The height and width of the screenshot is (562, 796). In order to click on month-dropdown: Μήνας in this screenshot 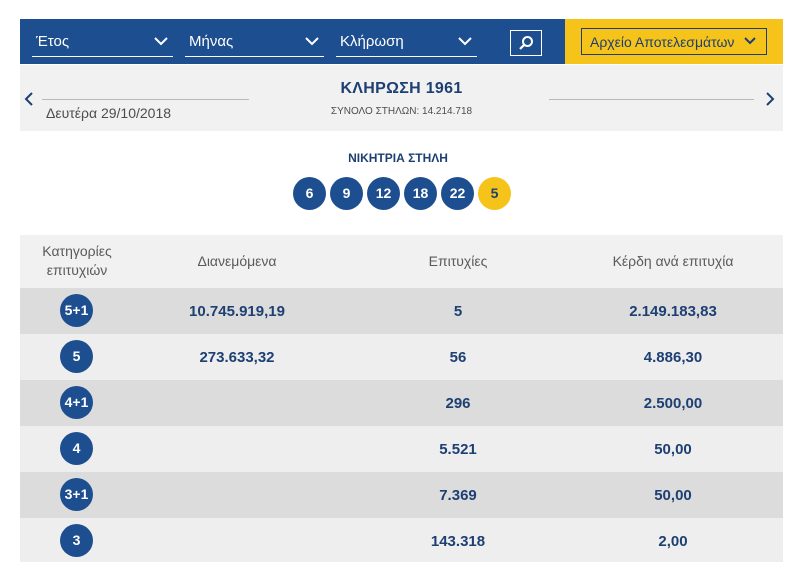, I will do `click(254, 45)`.